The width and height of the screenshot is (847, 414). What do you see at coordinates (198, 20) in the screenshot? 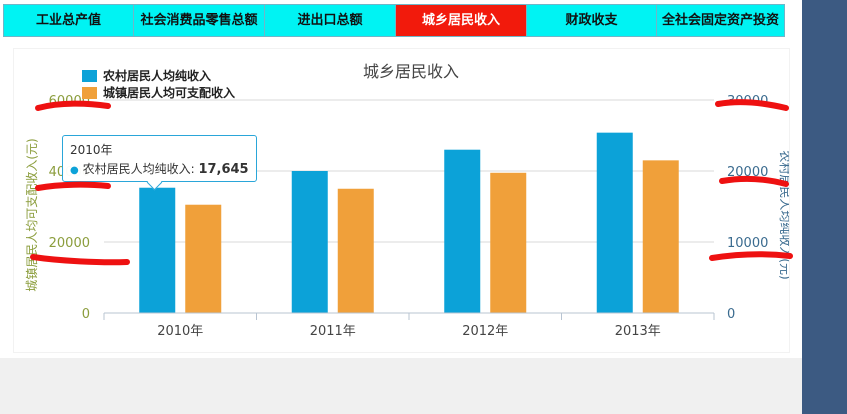
I see `tab-retail-sales: 社会消费品零售总额` at bounding box center [198, 20].